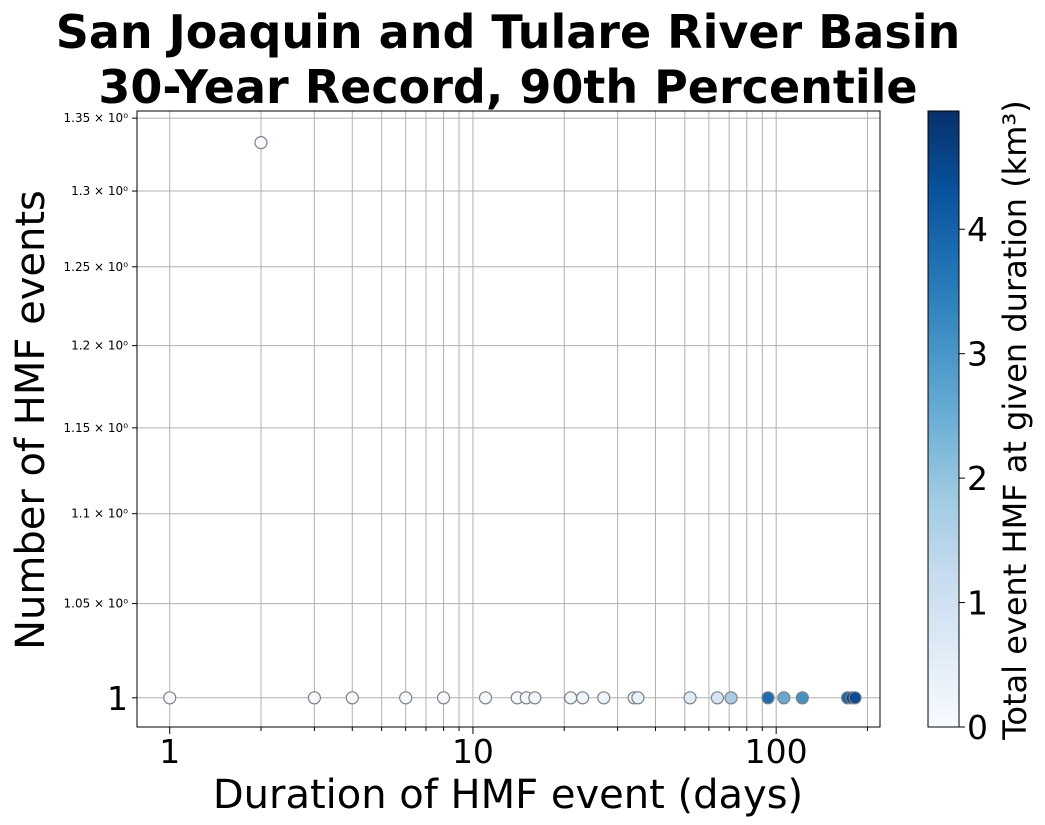  Describe the element at coordinates (977, 354) in the screenshot. I see `colorbar-tick-label: 3` at that location.